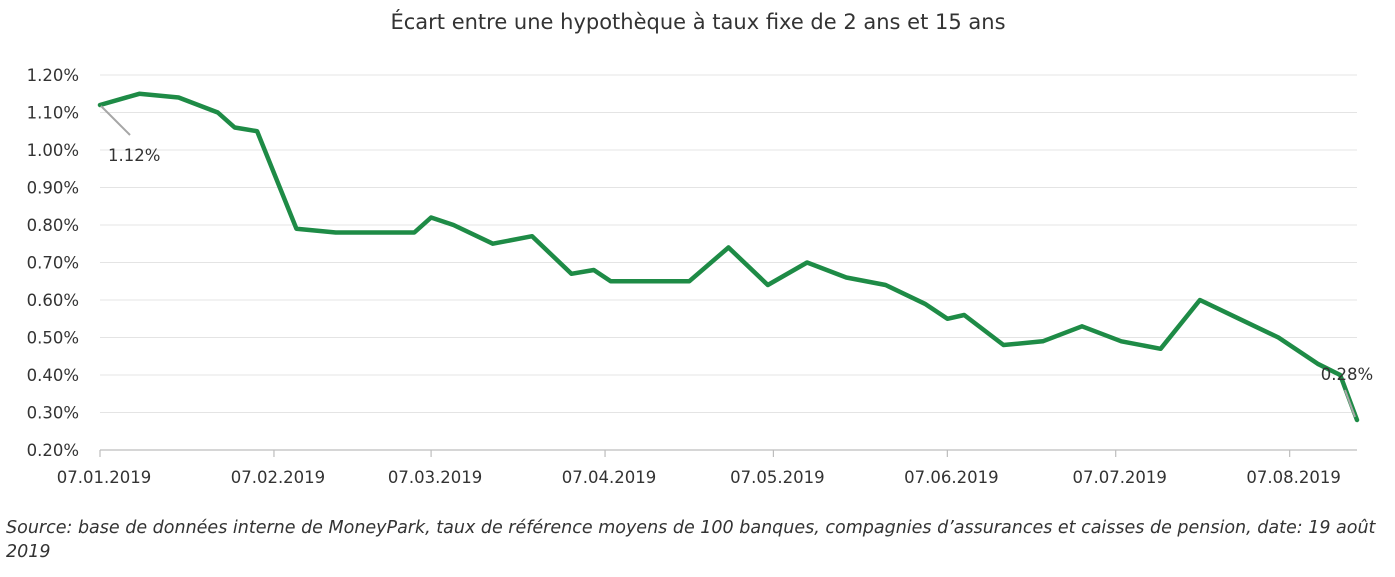 This screenshot has height=577, width=1395. Describe the element at coordinates (53, 338) in the screenshot. I see `y-tick-label: 0.50%` at that location.